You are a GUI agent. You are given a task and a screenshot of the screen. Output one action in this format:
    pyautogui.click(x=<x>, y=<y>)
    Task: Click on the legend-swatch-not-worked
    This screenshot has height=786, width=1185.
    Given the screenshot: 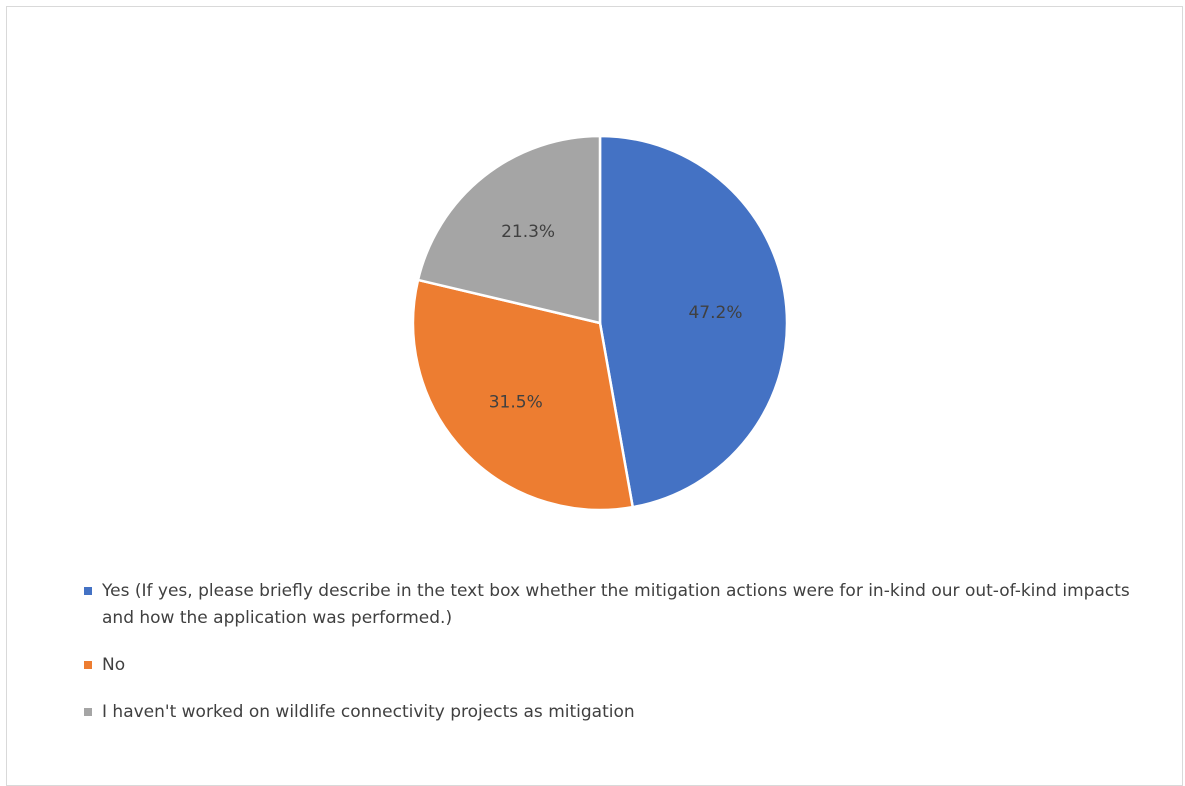 What is the action you would take?
    pyautogui.click(x=88, y=712)
    